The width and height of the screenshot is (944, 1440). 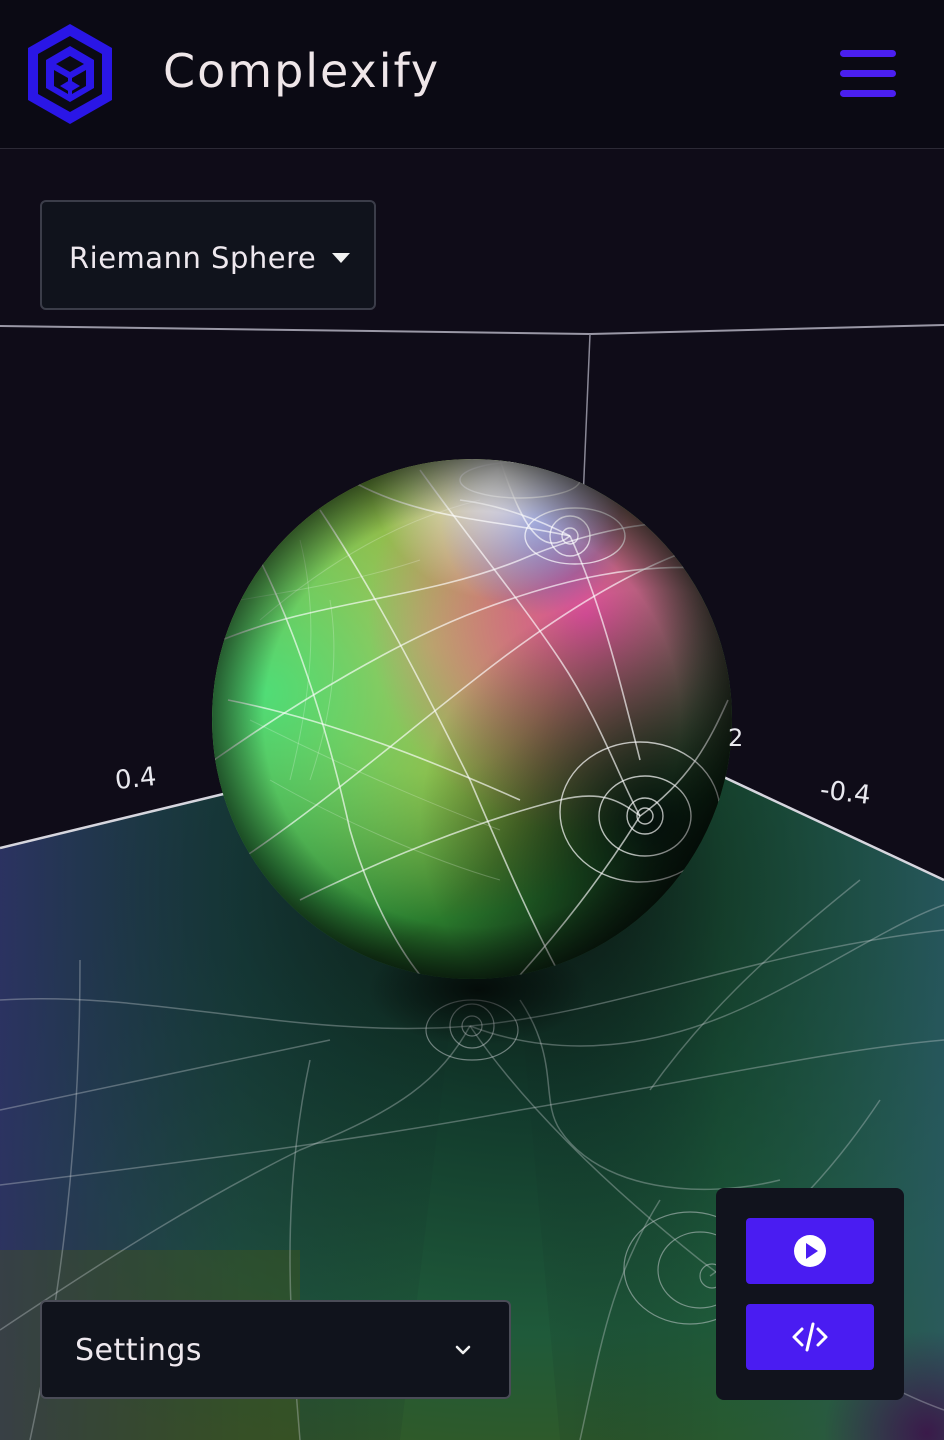 What do you see at coordinates (472, 74) in the screenshot?
I see `app-header: Complexify` at bounding box center [472, 74].